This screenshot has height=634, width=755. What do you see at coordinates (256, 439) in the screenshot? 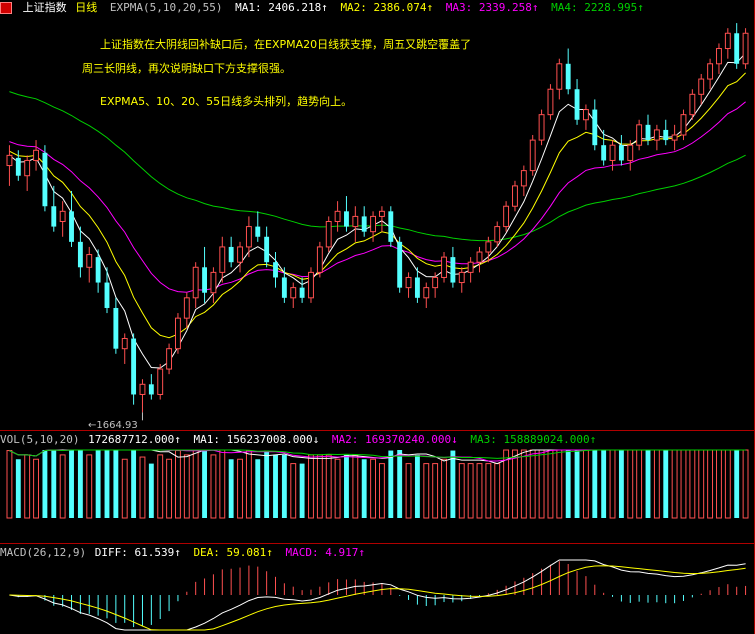
I see `vol-ma1: MA1: 156237008.000↓` at bounding box center [256, 439].